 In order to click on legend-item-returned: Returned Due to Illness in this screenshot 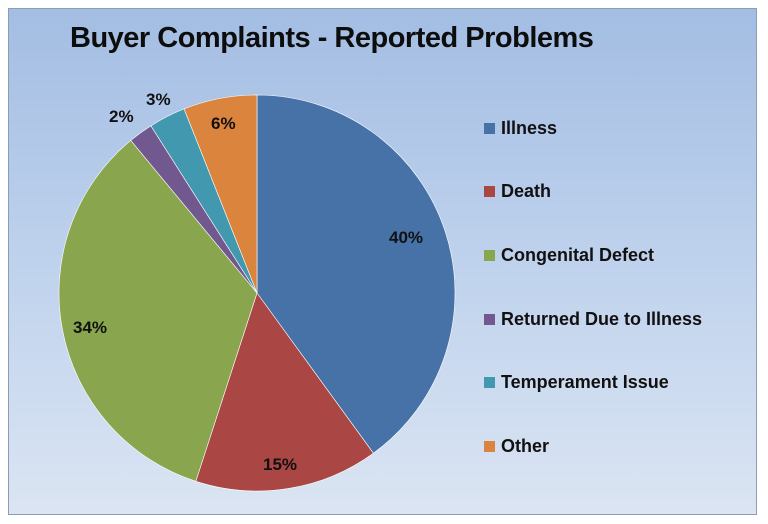, I will do `click(593, 319)`.